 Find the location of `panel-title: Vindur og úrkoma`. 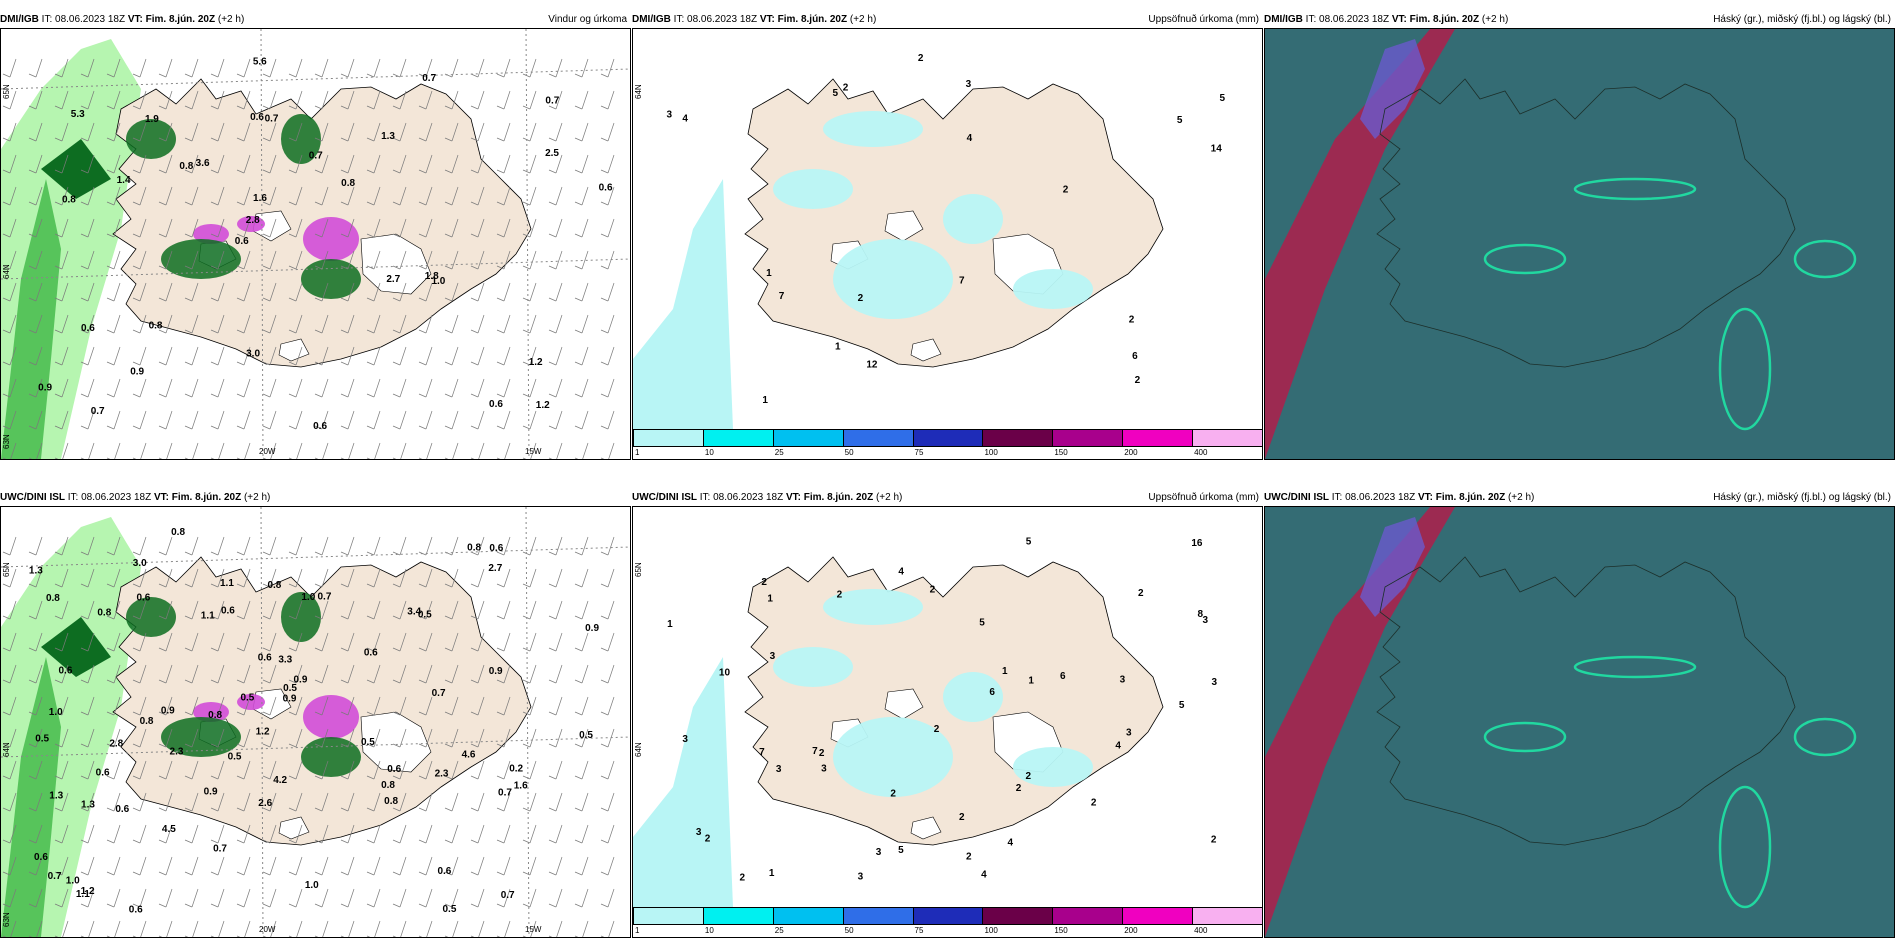

panel-title: Vindur og úrkoma is located at coordinates (587, 19).